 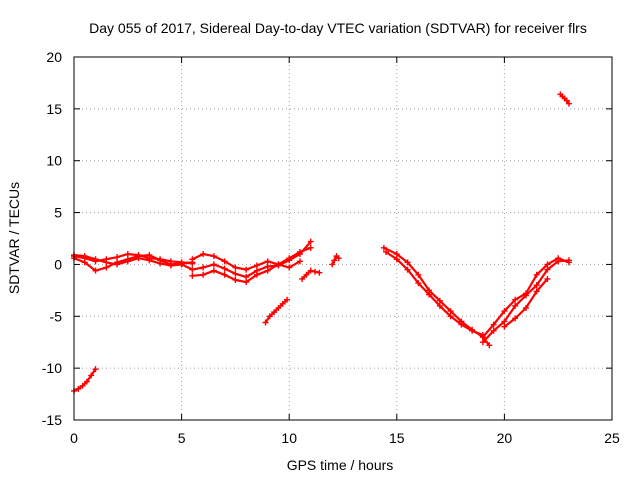 What do you see at coordinates (397, 438) in the screenshot?
I see `x-tick-label: 15` at bounding box center [397, 438].